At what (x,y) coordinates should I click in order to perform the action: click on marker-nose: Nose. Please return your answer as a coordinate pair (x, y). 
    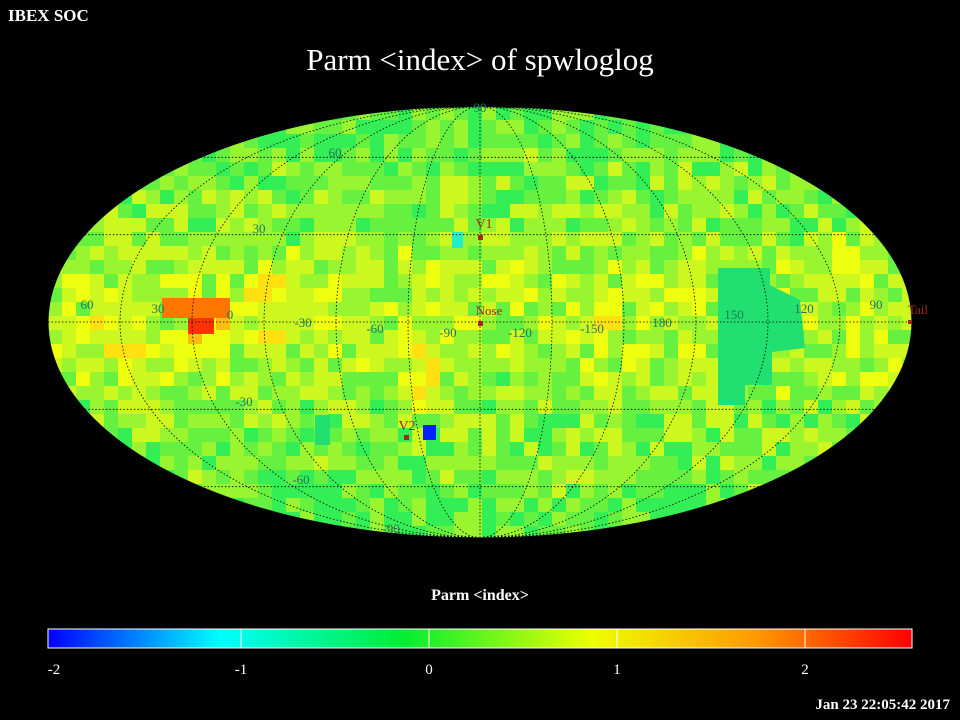
    Looking at the image, I should click on (489, 314).